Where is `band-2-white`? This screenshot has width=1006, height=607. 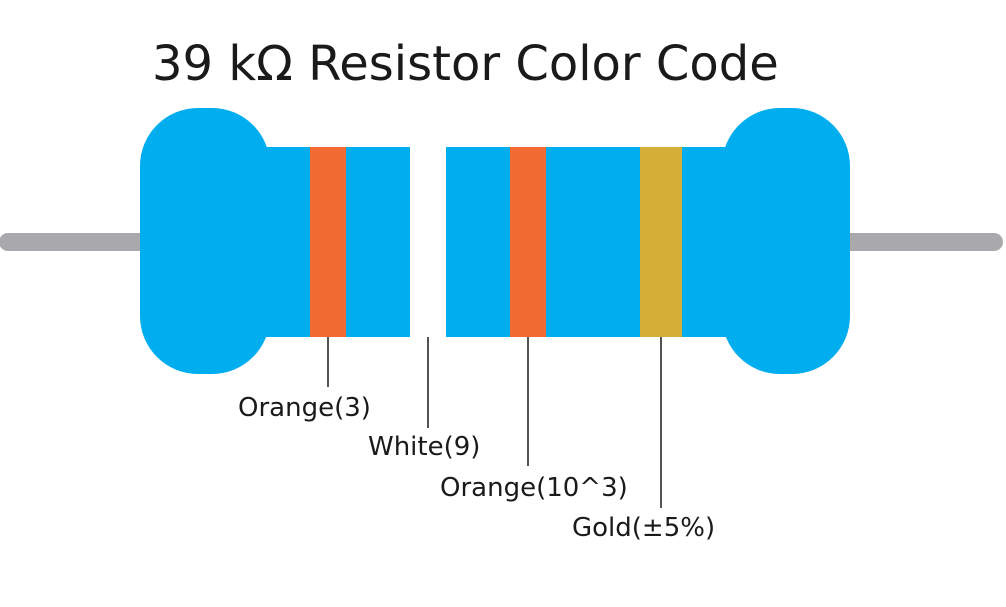 band-2-white is located at coordinates (428, 242).